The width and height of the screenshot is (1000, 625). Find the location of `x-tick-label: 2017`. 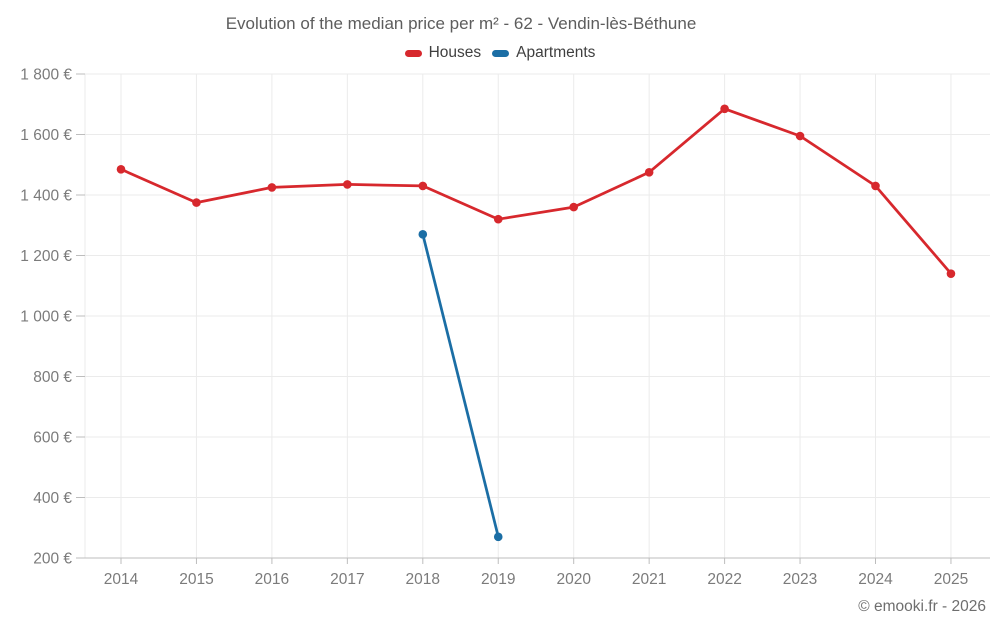

x-tick-label: 2017 is located at coordinates (347, 579).